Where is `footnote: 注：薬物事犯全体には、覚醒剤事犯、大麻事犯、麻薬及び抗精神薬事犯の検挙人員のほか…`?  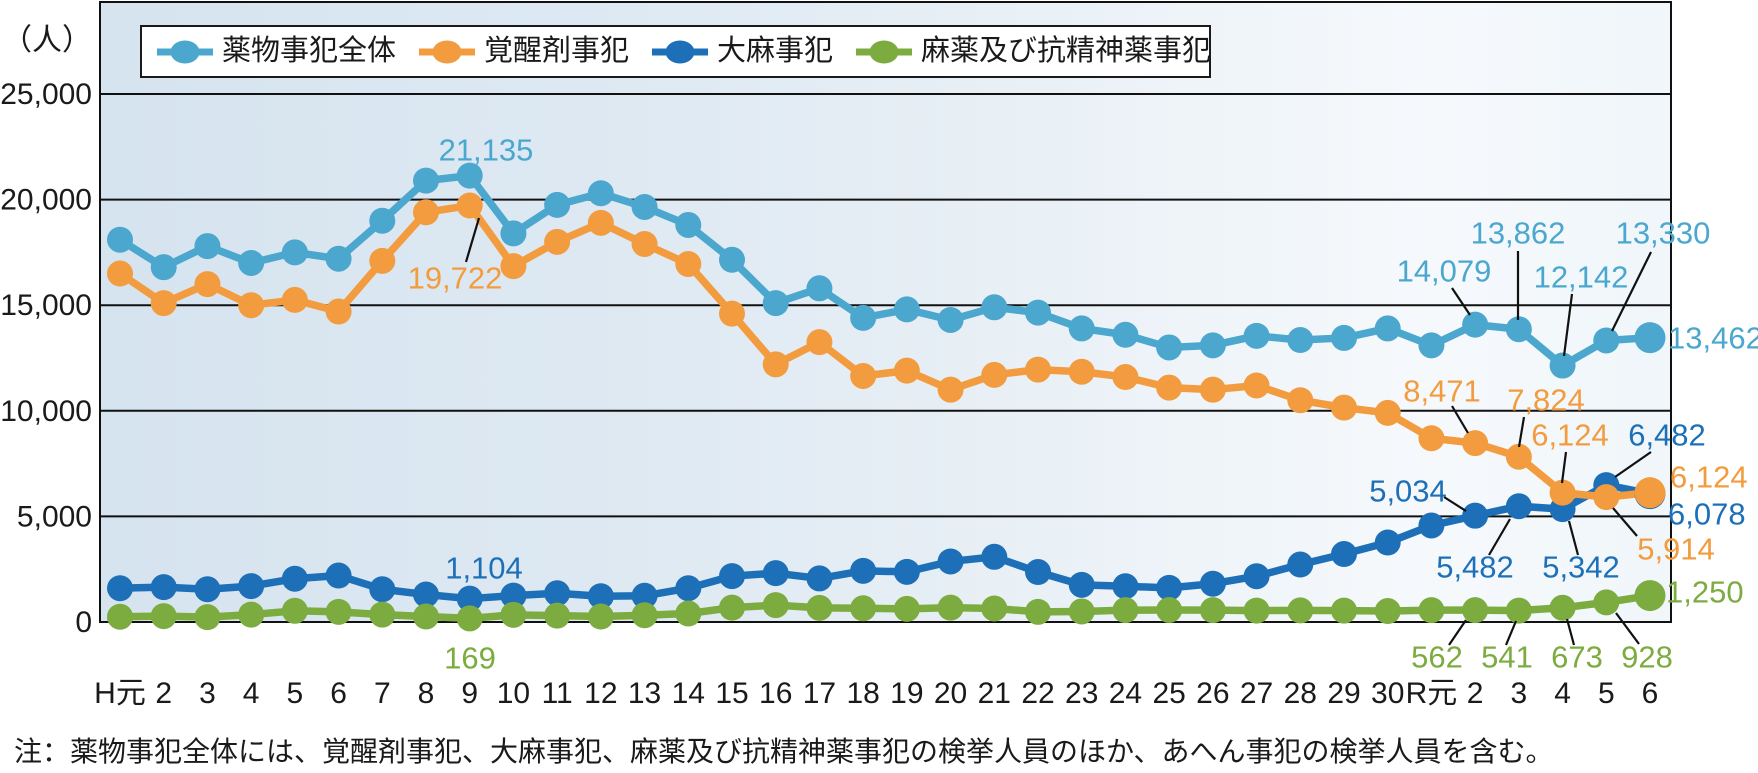
footnote: 注：薬物事犯全体には、覚醒剤事犯、大麻事犯、麻薬及び抗精神薬事犯の検挙人員のほか… is located at coordinates (784, 751).